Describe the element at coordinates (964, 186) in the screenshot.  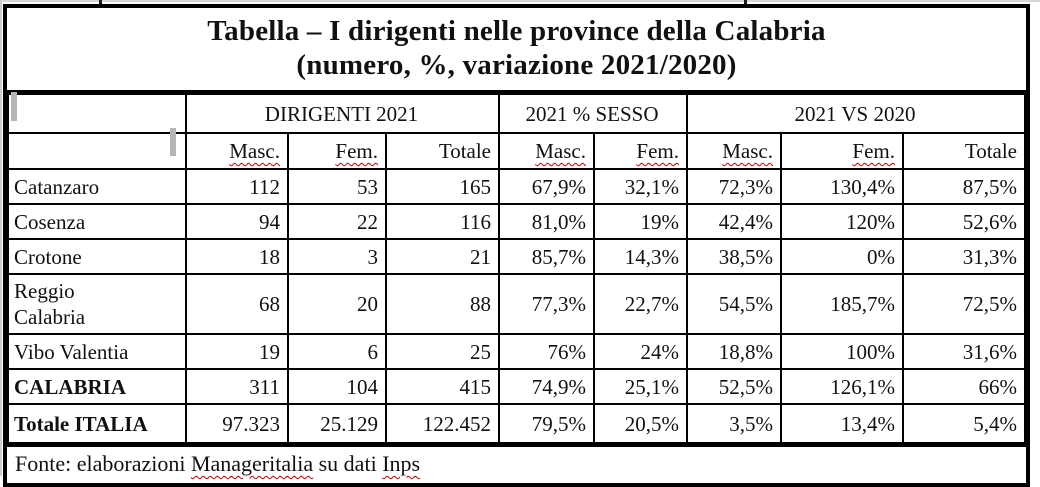
I see `cell-value: 87,5%` at that location.